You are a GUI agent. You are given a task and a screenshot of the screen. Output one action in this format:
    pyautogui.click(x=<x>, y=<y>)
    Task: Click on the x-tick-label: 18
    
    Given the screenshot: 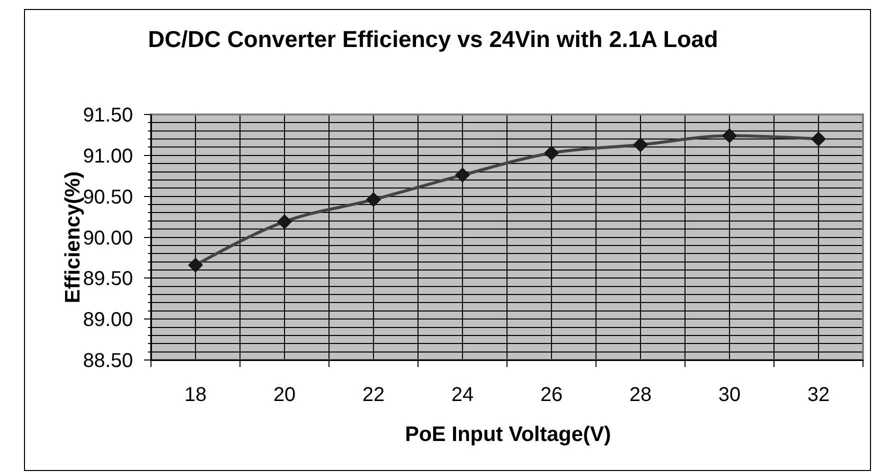 What is the action you would take?
    pyautogui.click(x=195, y=395)
    